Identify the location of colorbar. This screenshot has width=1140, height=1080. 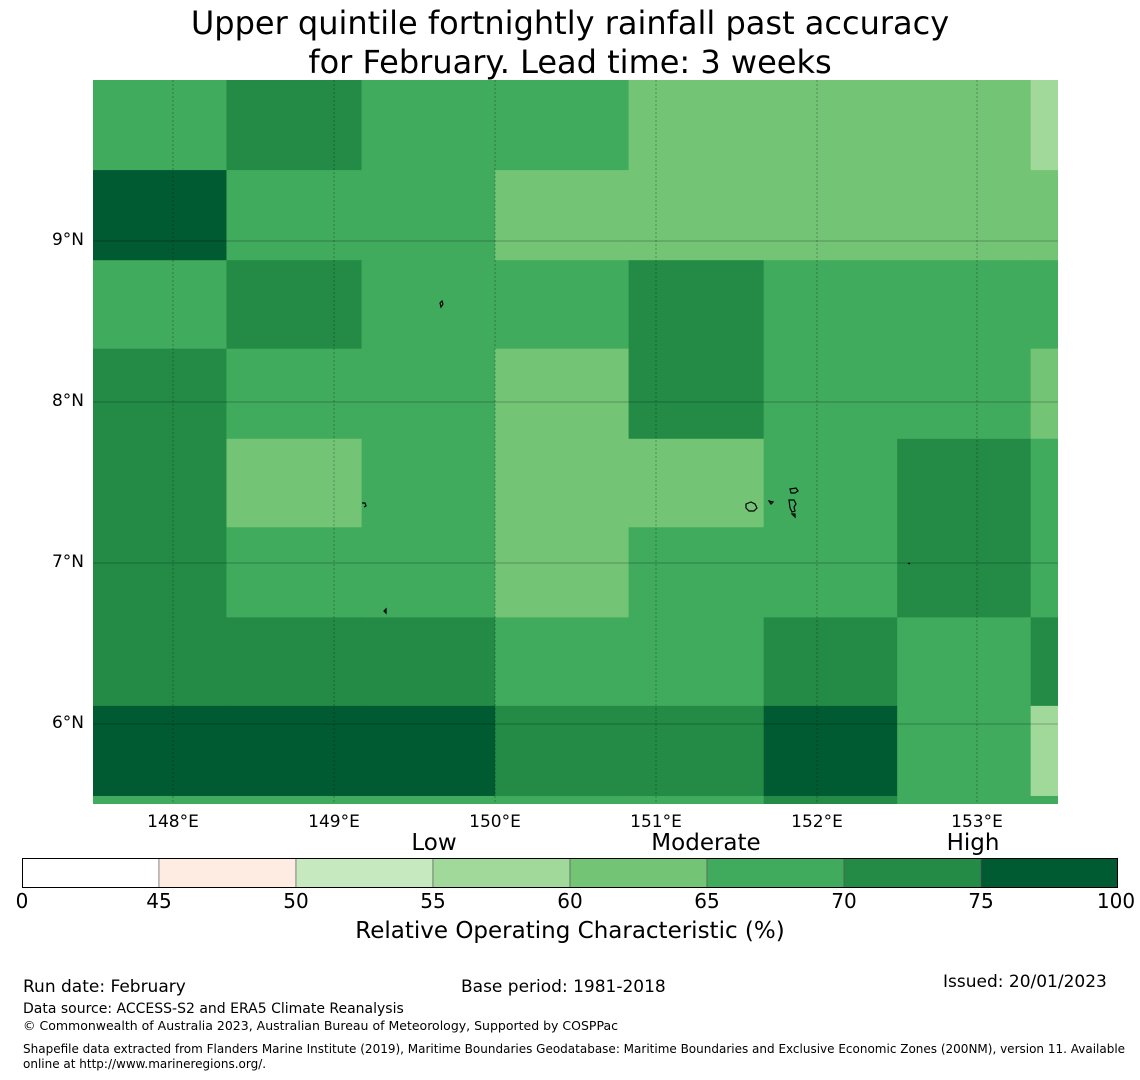
(570, 873).